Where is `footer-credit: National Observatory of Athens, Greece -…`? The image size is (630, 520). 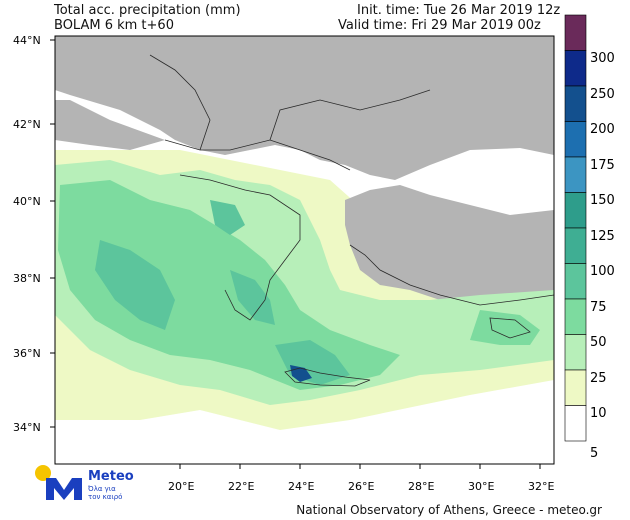
footer-credit: National Observatory of Athens, Greece -… is located at coordinates (449, 510).